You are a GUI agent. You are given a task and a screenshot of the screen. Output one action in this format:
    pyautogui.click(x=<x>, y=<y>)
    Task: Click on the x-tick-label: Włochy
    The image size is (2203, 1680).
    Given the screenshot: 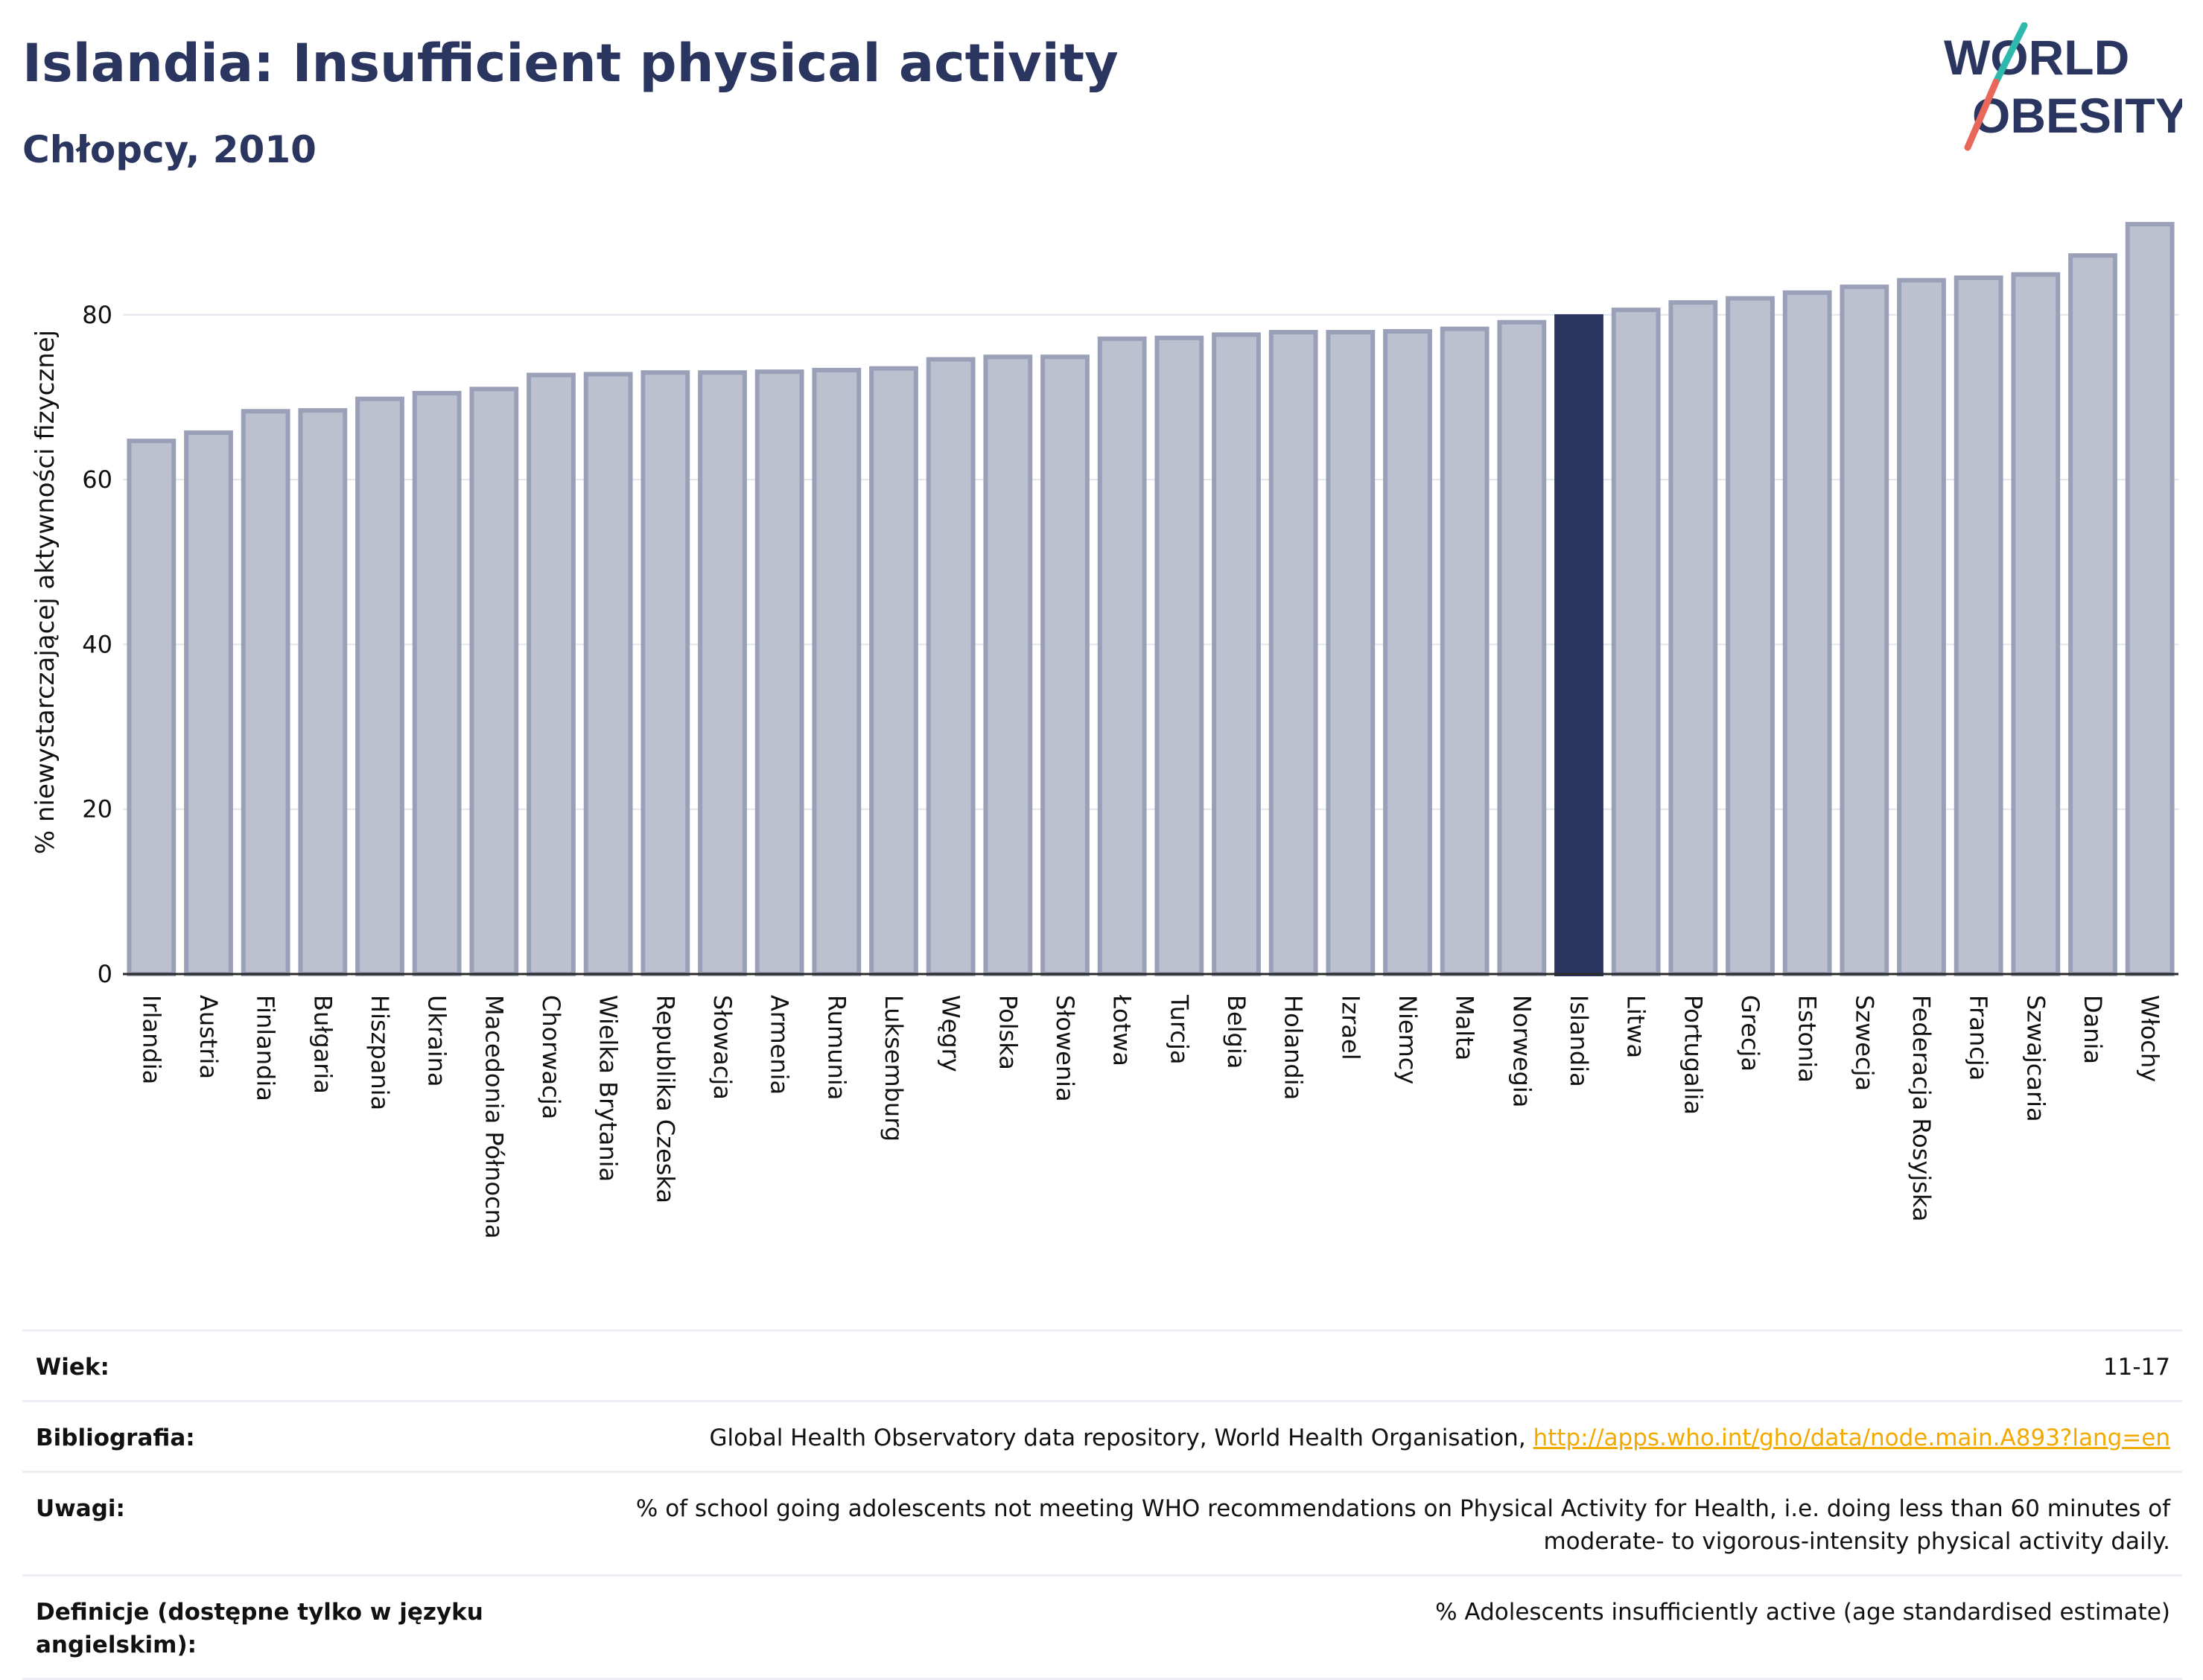 What is the action you would take?
    pyautogui.click(x=2150, y=1038)
    